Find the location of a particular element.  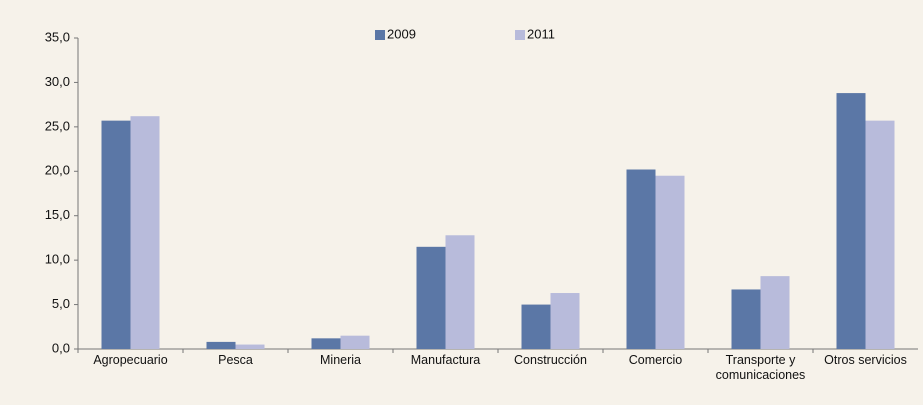

x-tick-label-box: Manufactura is located at coordinates (445, 360).